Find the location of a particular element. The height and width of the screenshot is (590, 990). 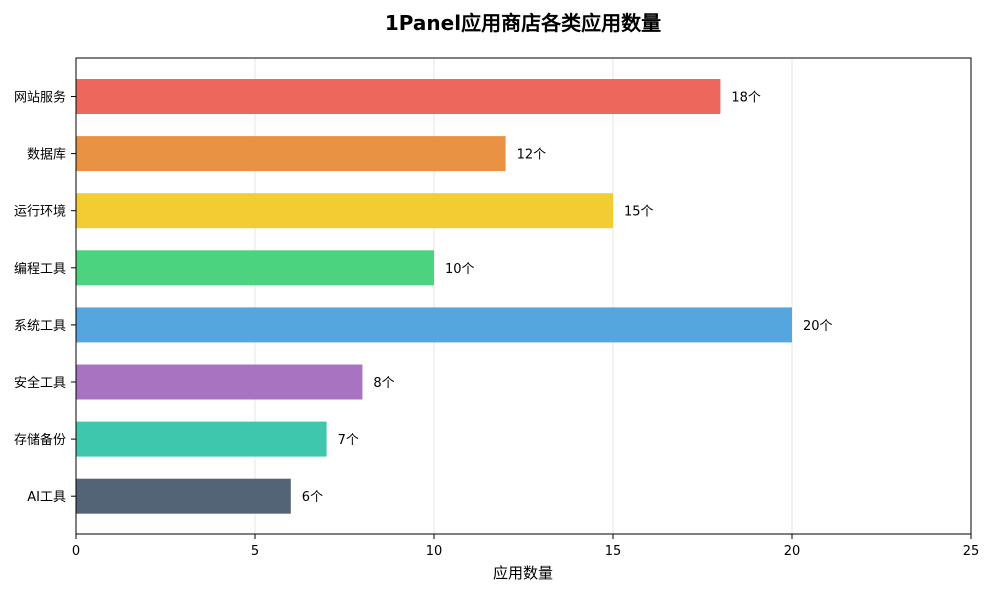

category-label: AI工具 is located at coordinates (46, 497).